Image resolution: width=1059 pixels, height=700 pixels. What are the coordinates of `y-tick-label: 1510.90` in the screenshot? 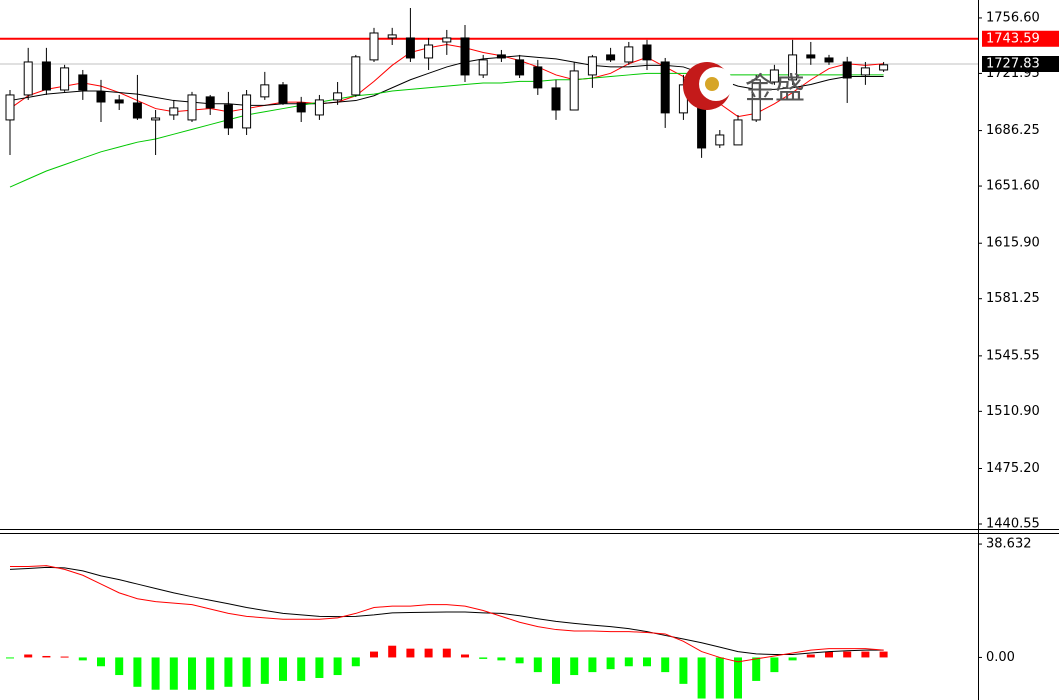 It's located at (1013, 411).